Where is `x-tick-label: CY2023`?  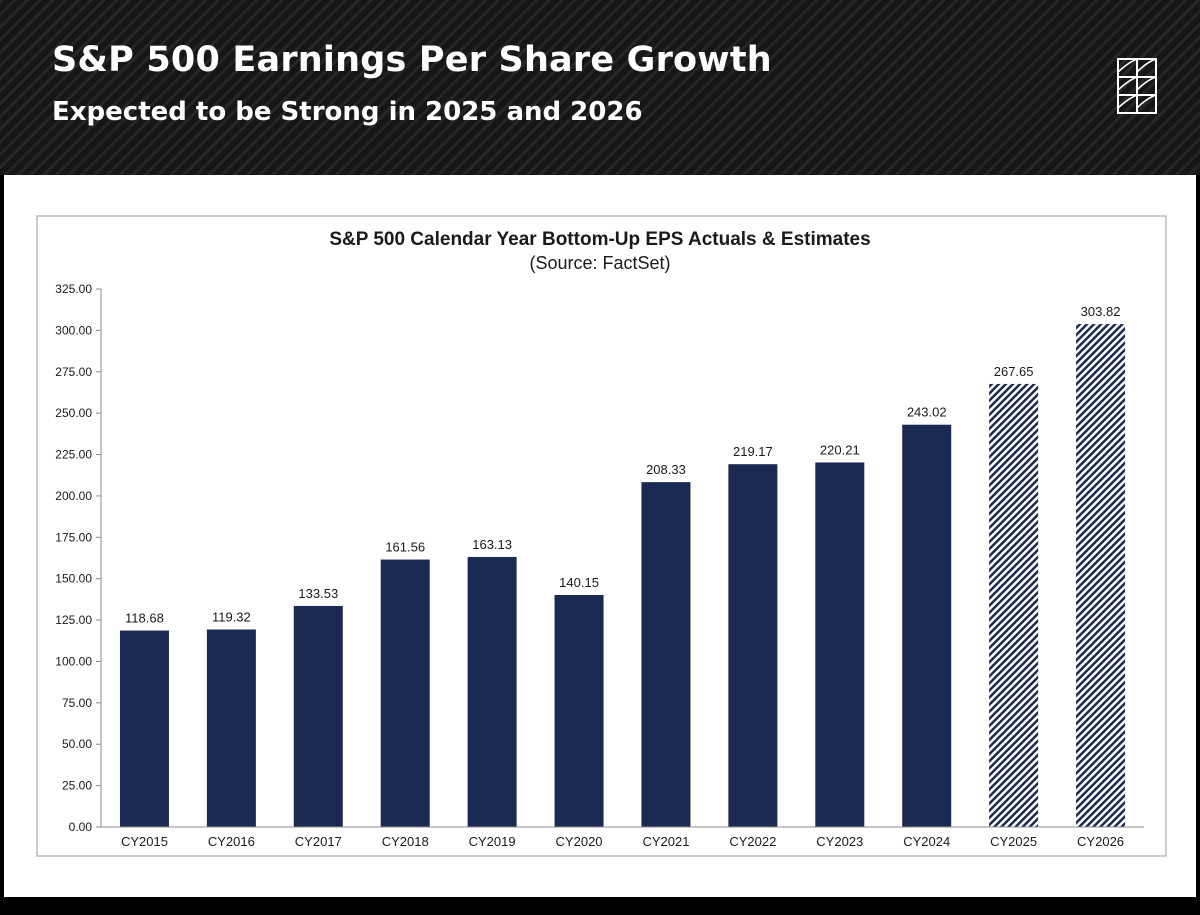
x-tick-label: CY2023 is located at coordinates (839, 841).